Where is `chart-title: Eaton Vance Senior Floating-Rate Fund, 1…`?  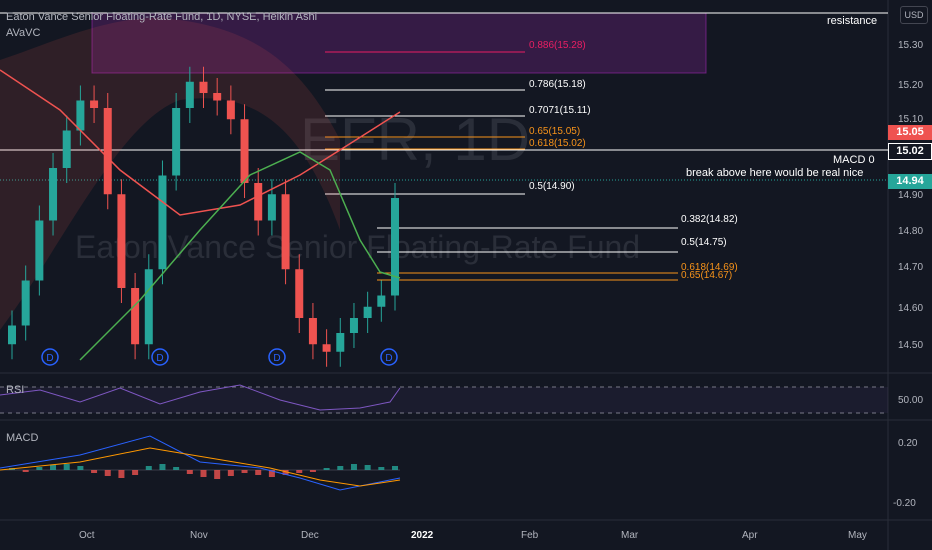 chart-title: Eaton Vance Senior Floating-Rate Fund, 1… is located at coordinates (162, 17).